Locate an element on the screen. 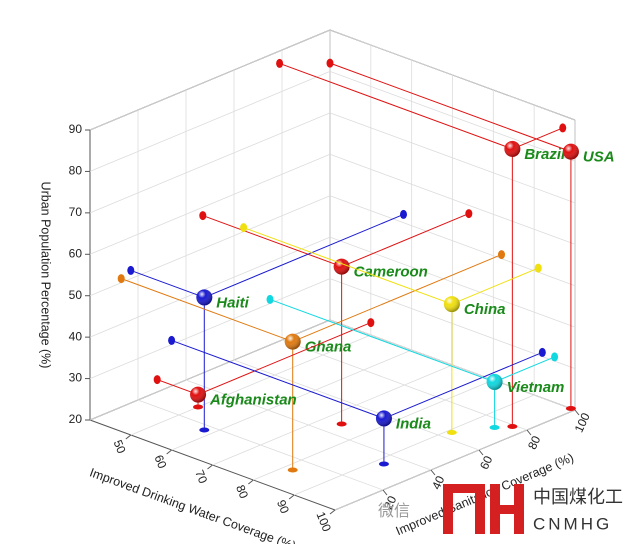  y-tick-label: 100 is located at coordinates (582, 422).